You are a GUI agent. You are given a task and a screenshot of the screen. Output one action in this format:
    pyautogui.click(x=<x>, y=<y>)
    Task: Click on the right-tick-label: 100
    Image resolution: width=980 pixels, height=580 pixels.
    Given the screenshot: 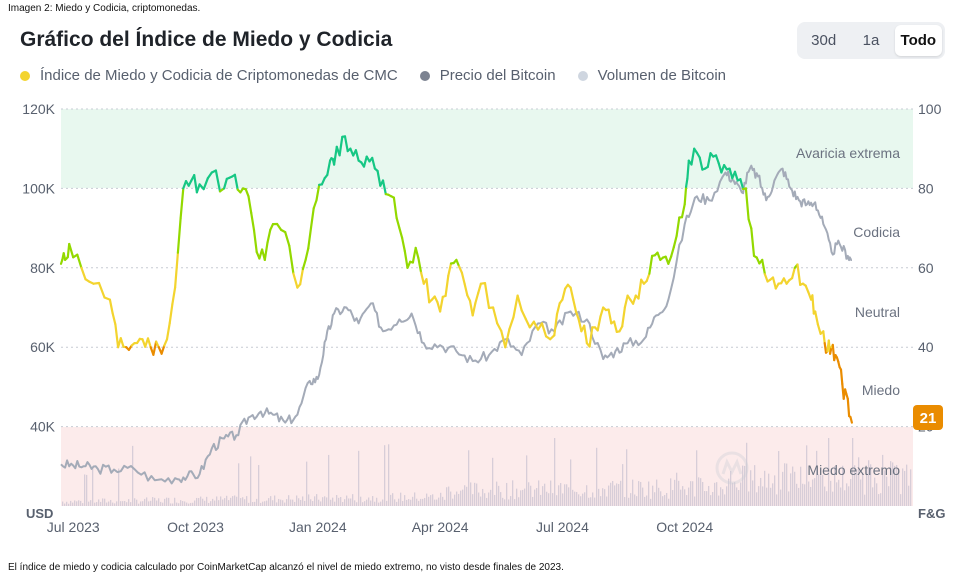 What is the action you would take?
    pyautogui.click(x=930, y=109)
    